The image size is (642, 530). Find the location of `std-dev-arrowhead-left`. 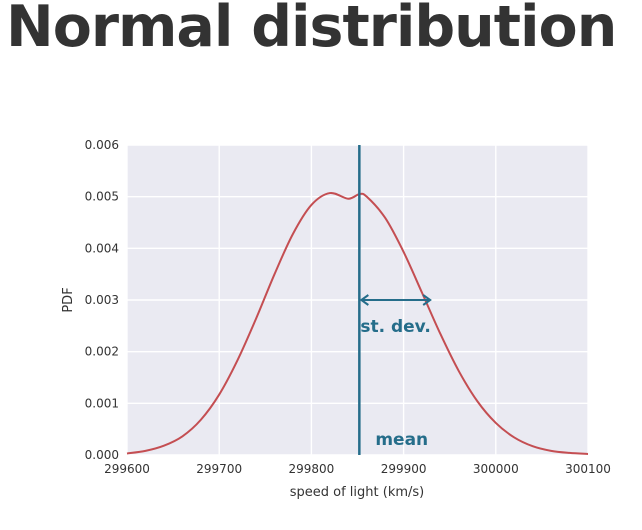

std-dev-arrowhead-left is located at coordinates (364, 300).